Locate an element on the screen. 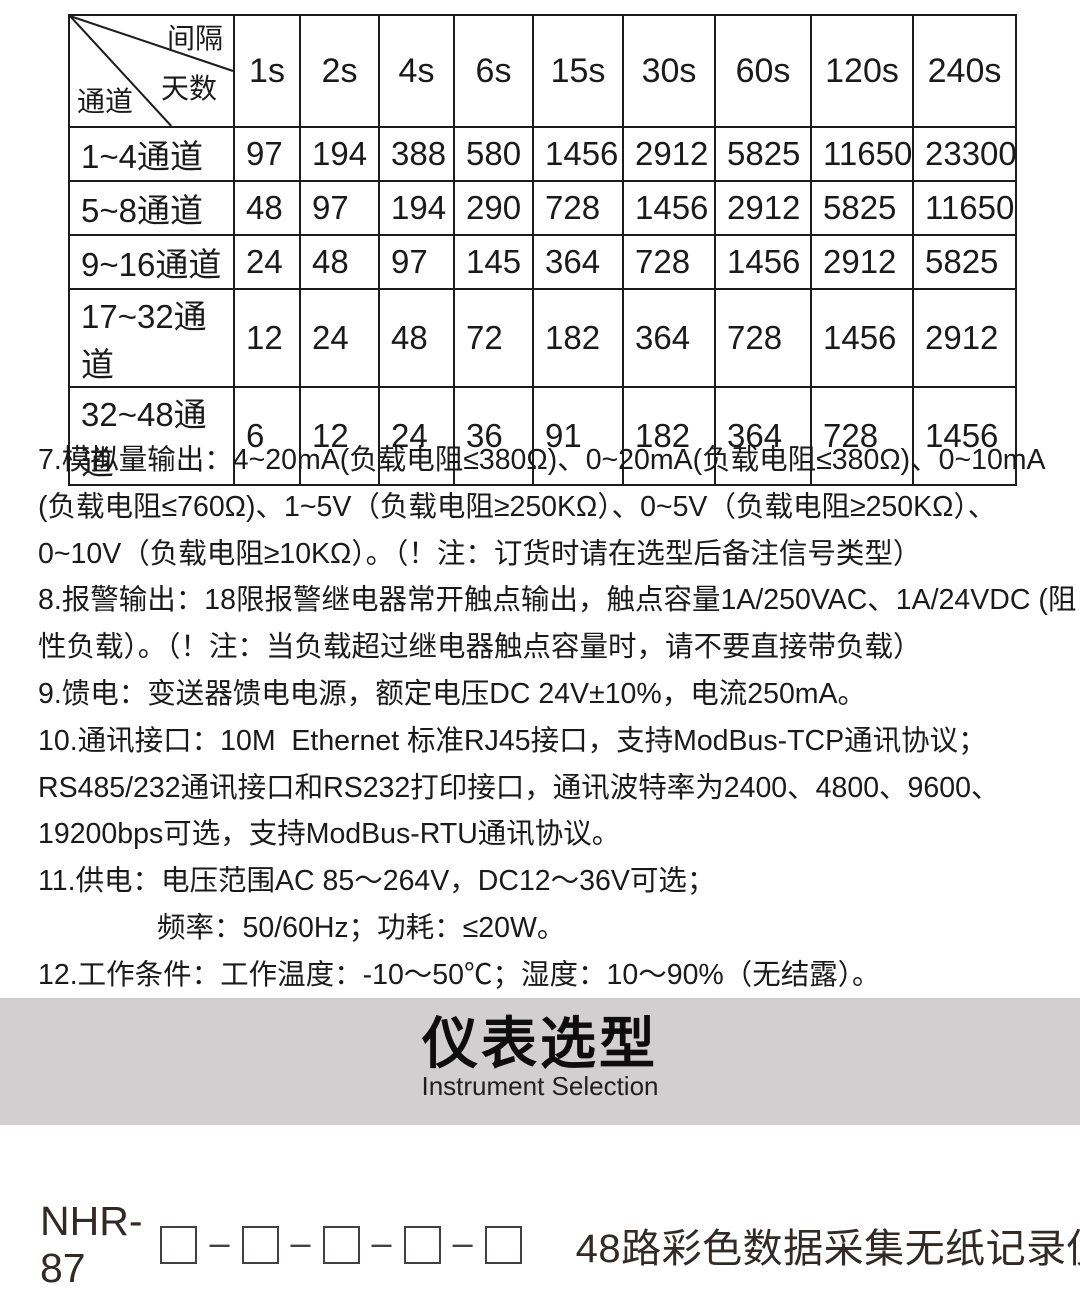 Image resolution: width=1080 pixels, height=1292 pixels. diagonal-corner-cell: 间隔 天数 通道 is located at coordinates (151, 71).